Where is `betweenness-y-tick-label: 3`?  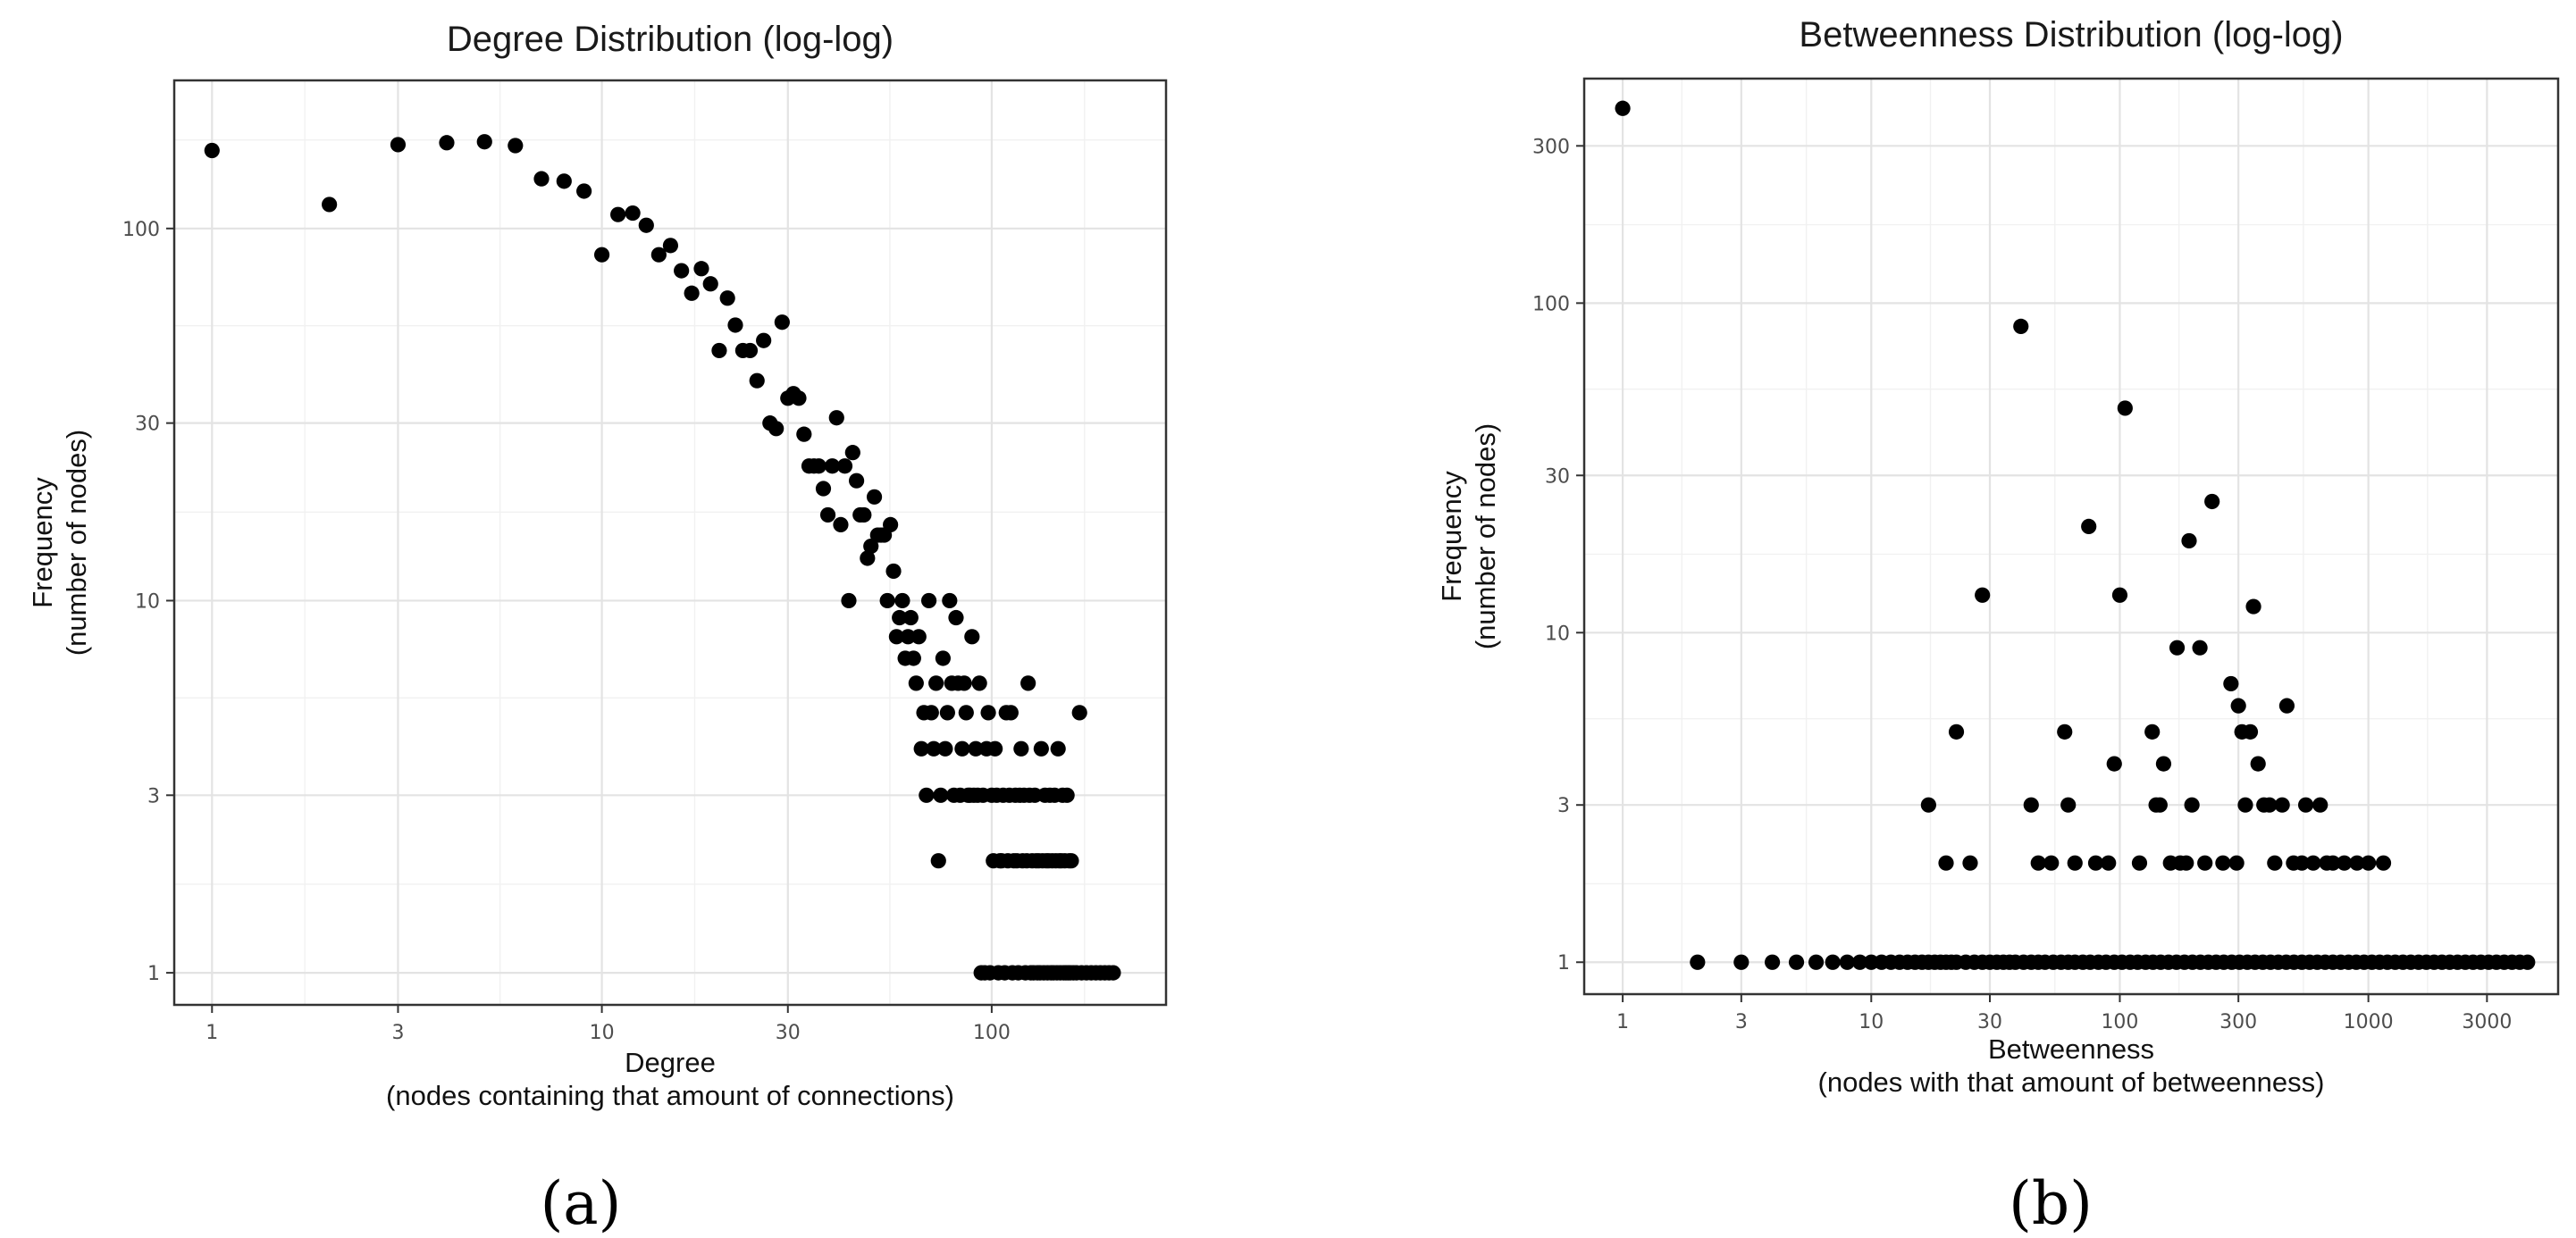
betweenness-y-tick-label: 3 is located at coordinates (1564, 806).